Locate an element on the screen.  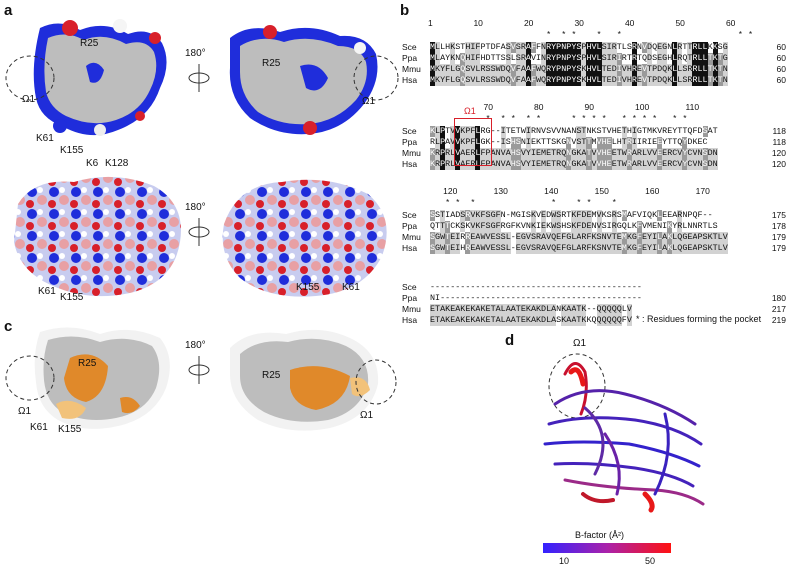
residue: P is located at coordinates (569, 69).